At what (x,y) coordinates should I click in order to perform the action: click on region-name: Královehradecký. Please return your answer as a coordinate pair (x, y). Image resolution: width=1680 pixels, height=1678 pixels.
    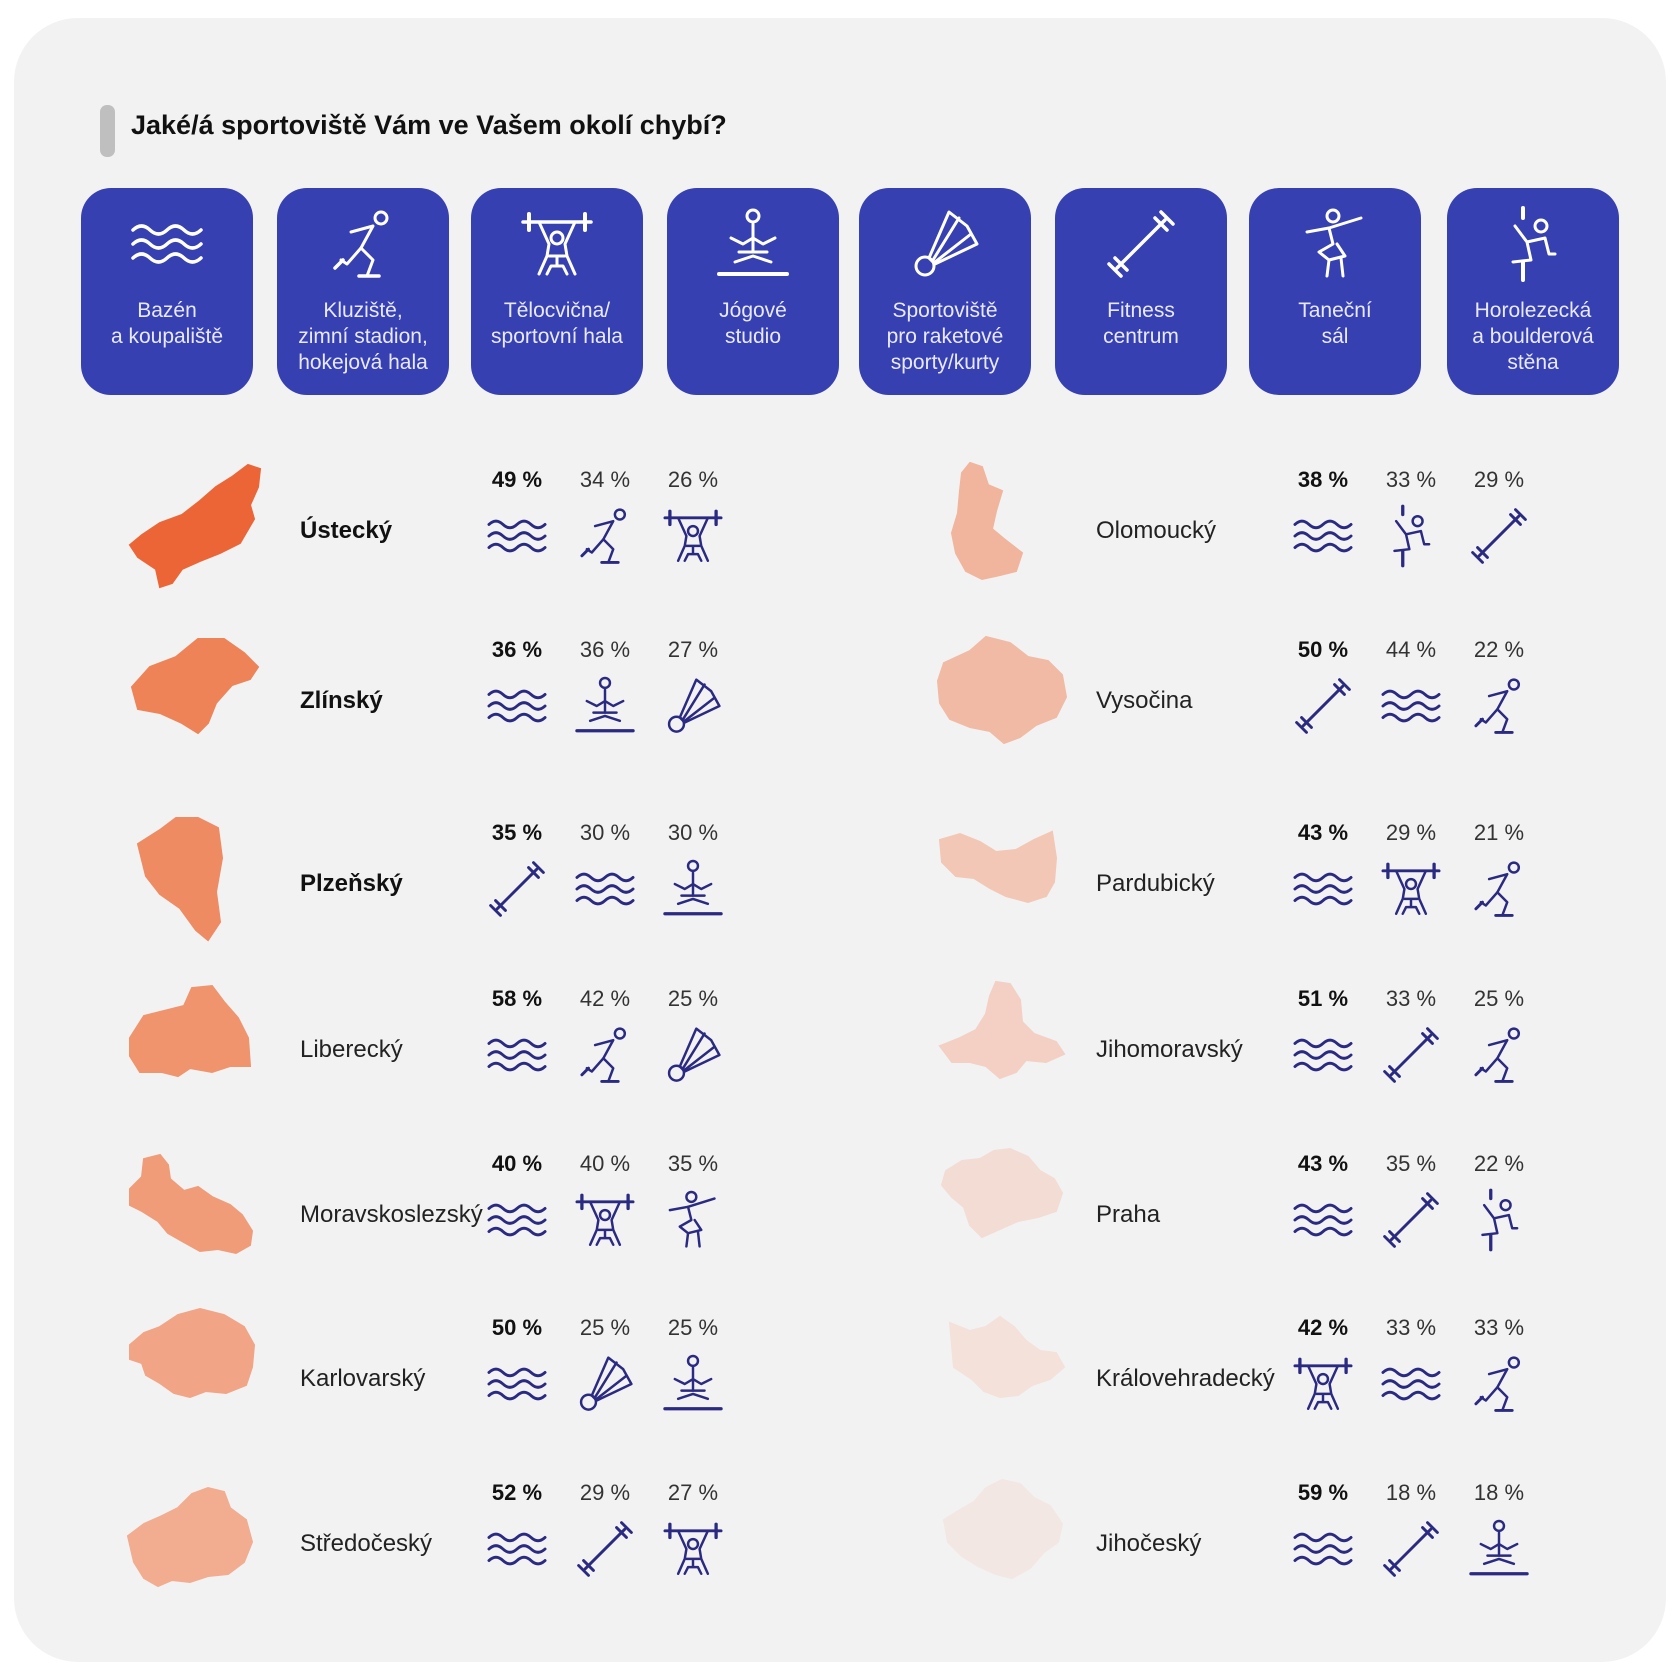
    Looking at the image, I should click on (1185, 1378).